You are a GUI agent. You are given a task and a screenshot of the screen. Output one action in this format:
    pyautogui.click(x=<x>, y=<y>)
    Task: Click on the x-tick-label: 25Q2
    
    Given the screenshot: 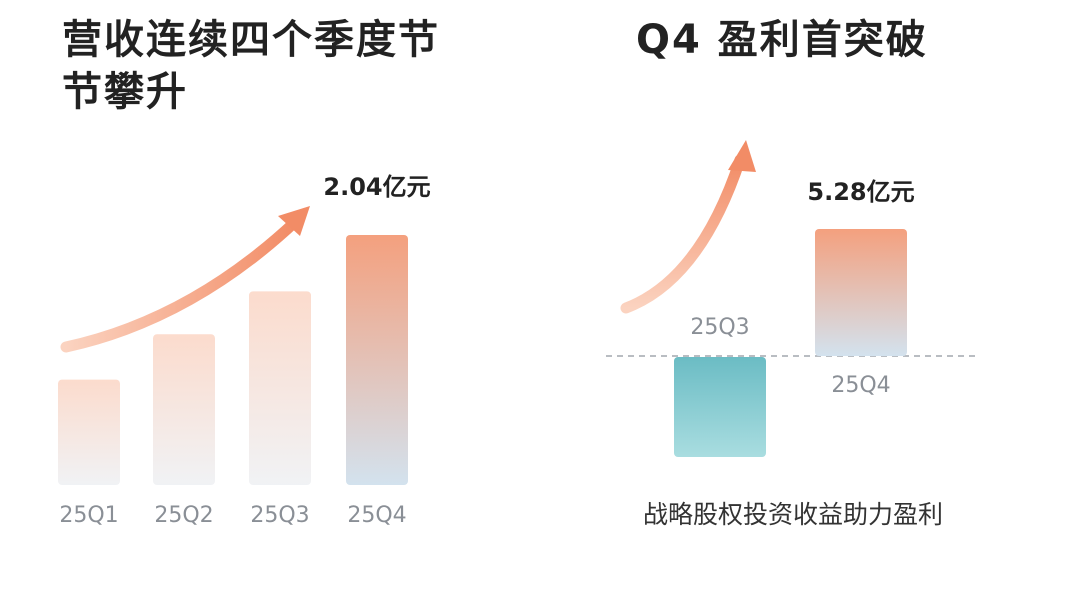 What is the action you would take?
    pyautogui.click(x=183, y=515)
    